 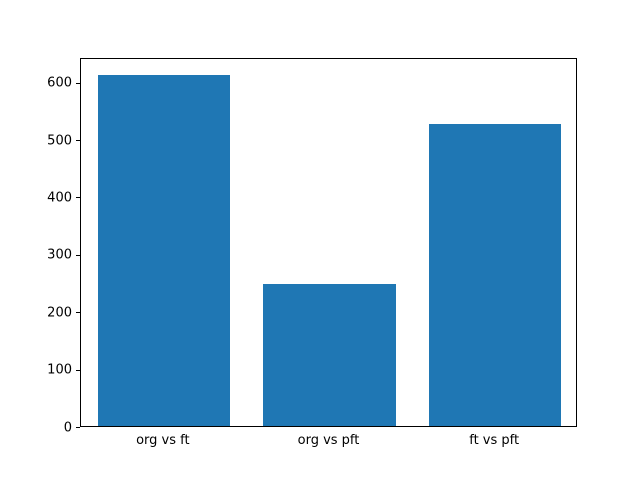 I want to click on y-tick-label: 100, so click(x=59, y=370).